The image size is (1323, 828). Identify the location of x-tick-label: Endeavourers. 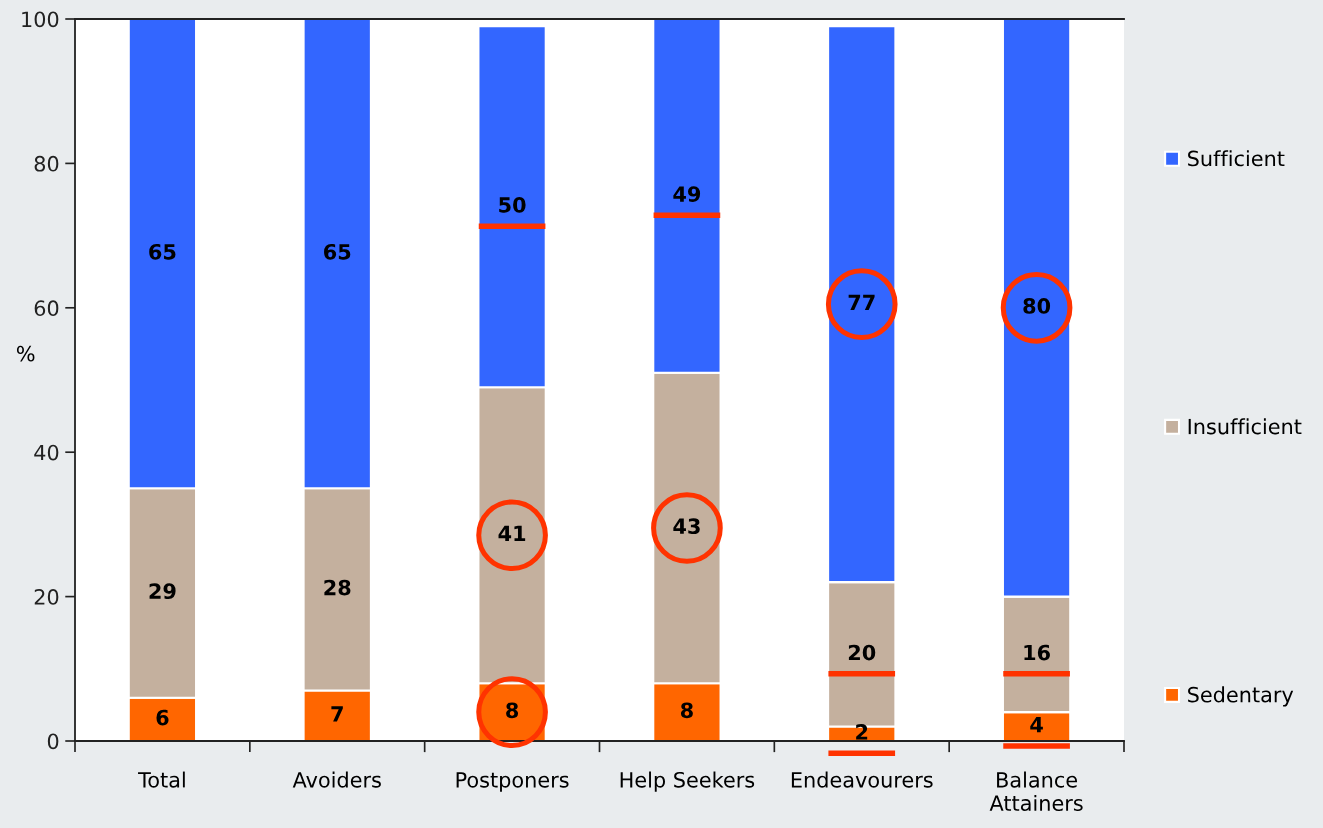
(862, 779).